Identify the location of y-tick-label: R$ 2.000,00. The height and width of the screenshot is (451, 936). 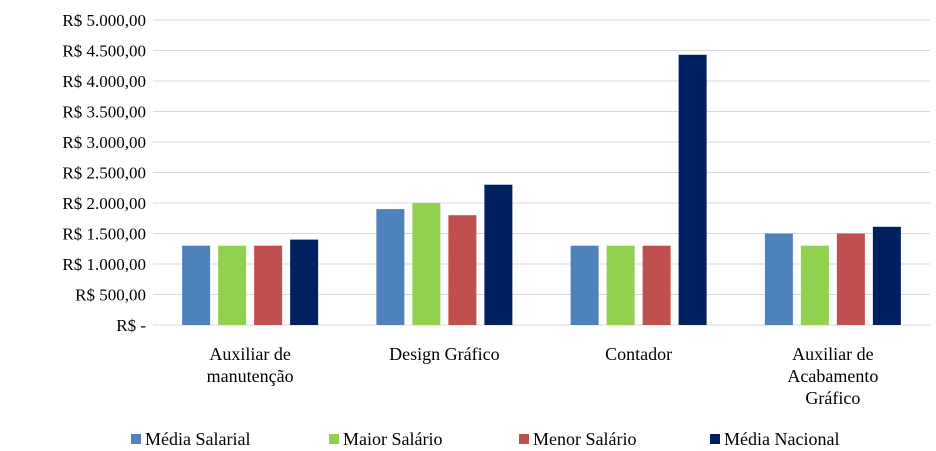
(104, 203).